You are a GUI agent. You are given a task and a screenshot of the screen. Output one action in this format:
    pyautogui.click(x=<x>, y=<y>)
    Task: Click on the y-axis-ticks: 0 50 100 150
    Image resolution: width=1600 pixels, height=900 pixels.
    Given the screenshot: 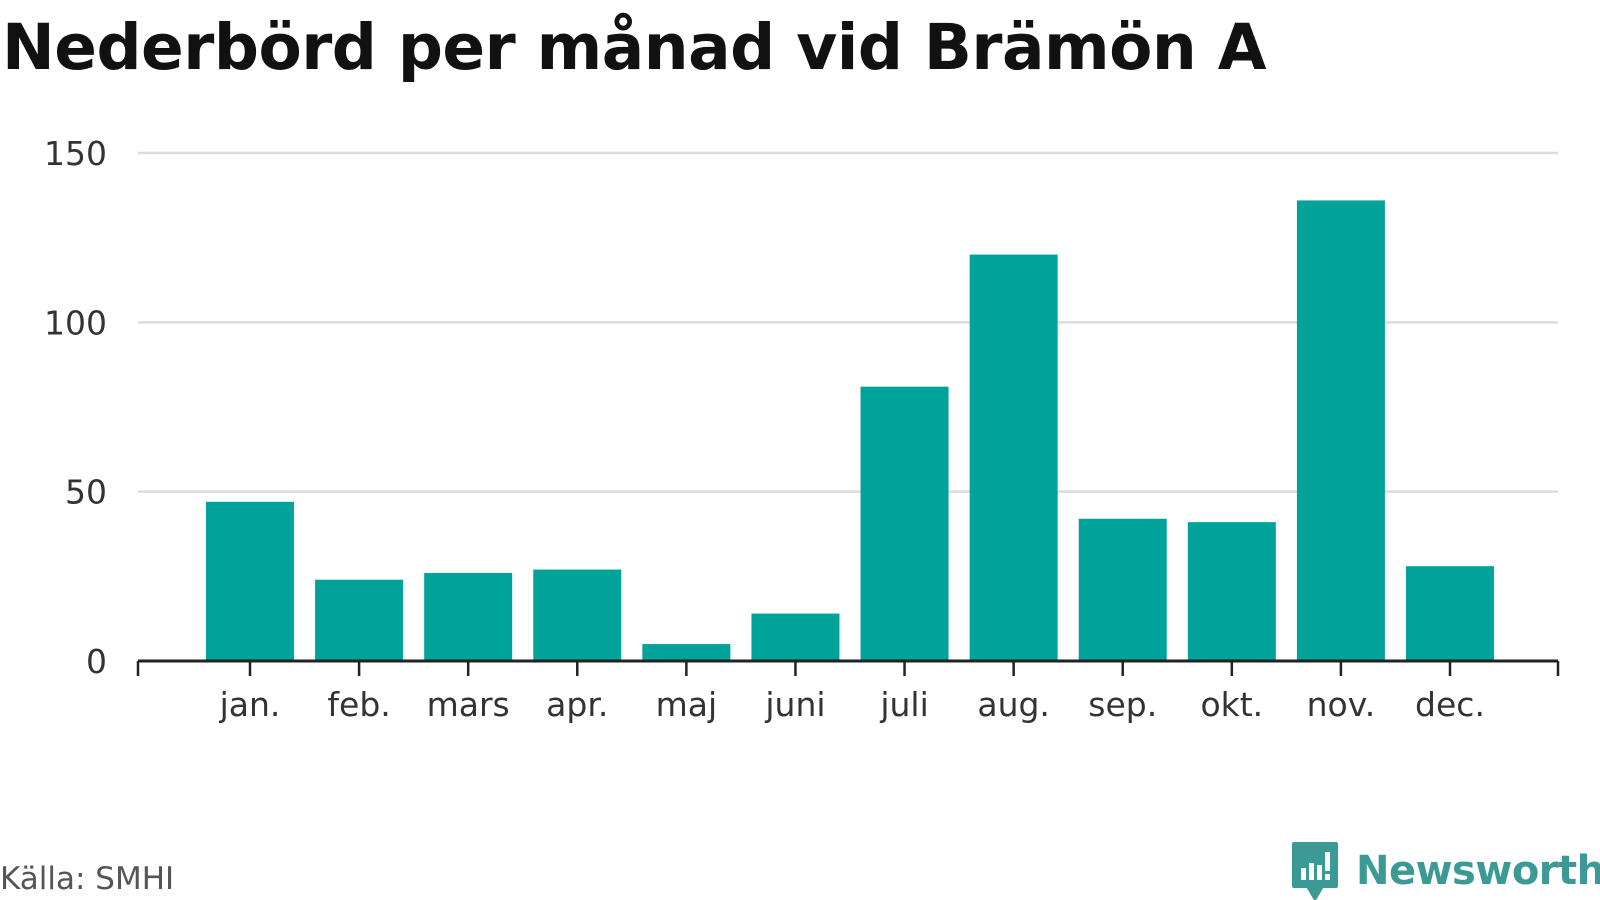 What is the action you would take?
    pyautogui.click(x=75, y=407)
    